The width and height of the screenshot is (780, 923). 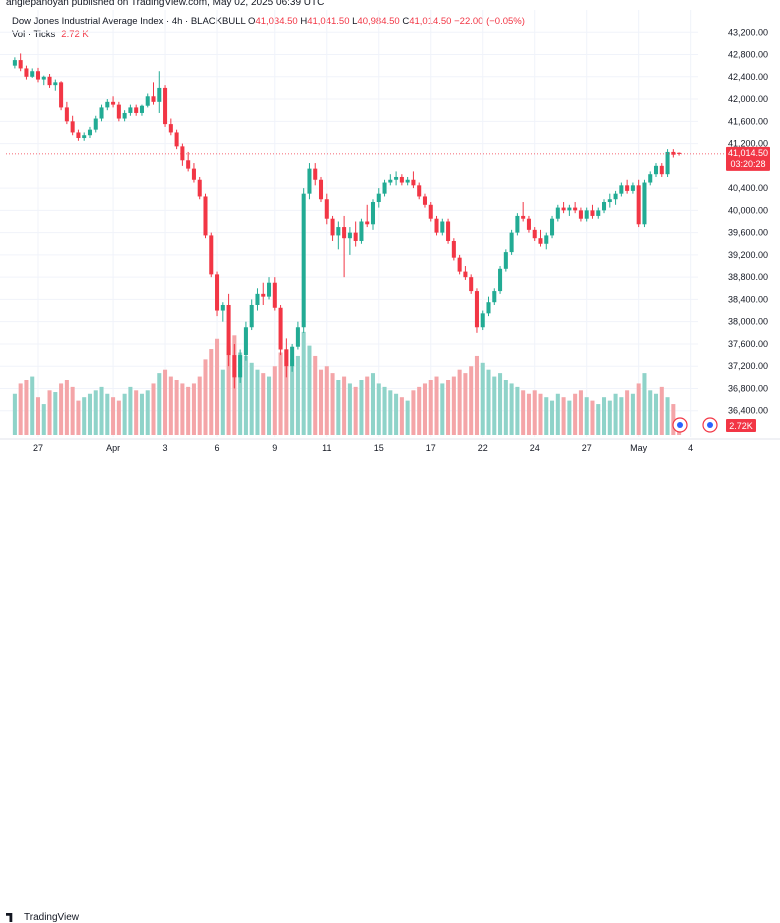 What do you see at coordinates (52, 917) in the screenshot?
I see `tradingview-wordmark: TradingView` at bounding box center [52, 917].